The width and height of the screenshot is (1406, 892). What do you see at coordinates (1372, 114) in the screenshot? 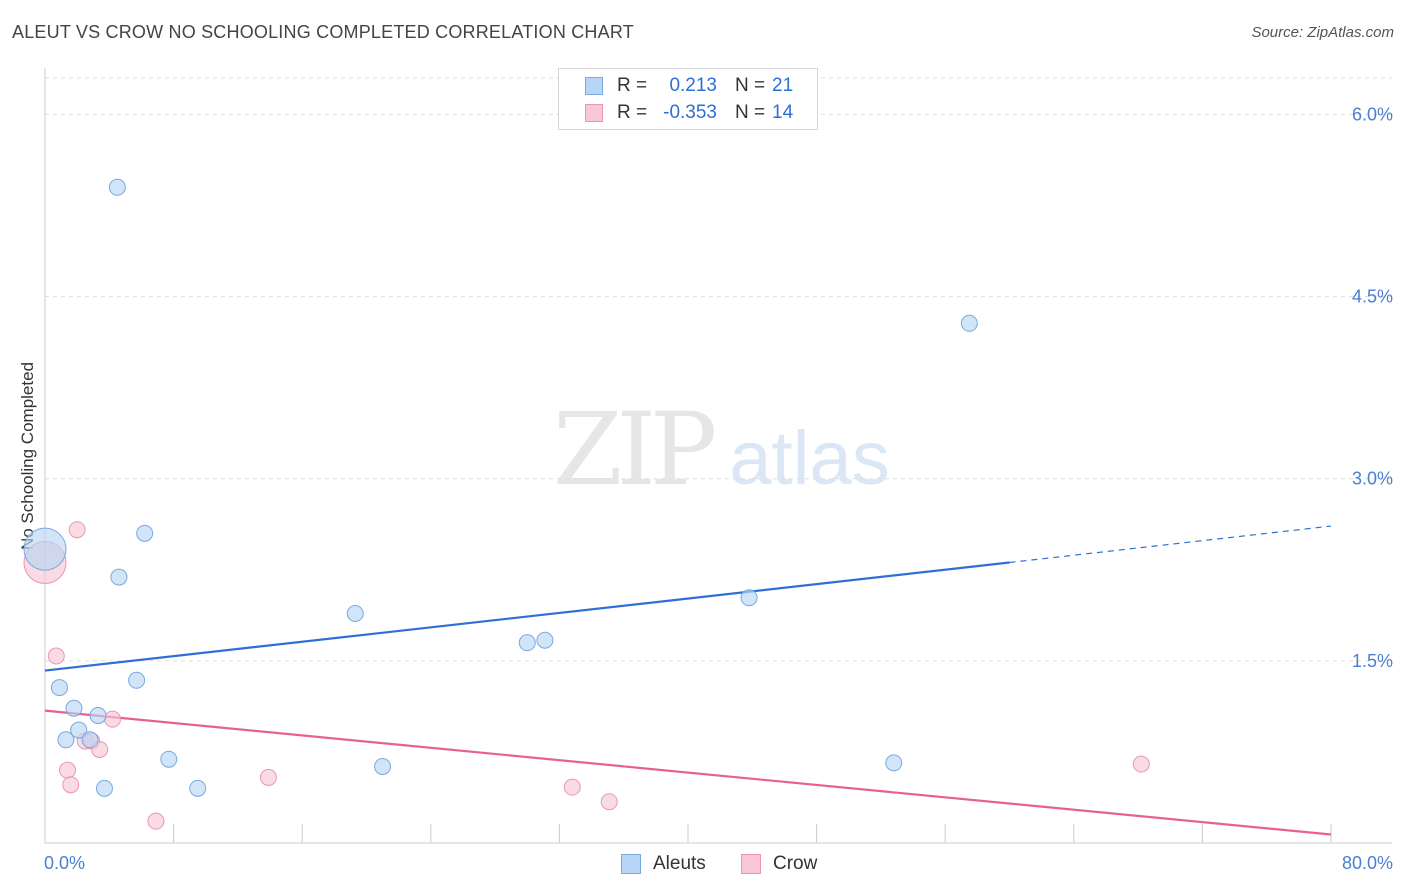
I see `y-tick-label: 6.0%` at bounding box center [1372, 114].